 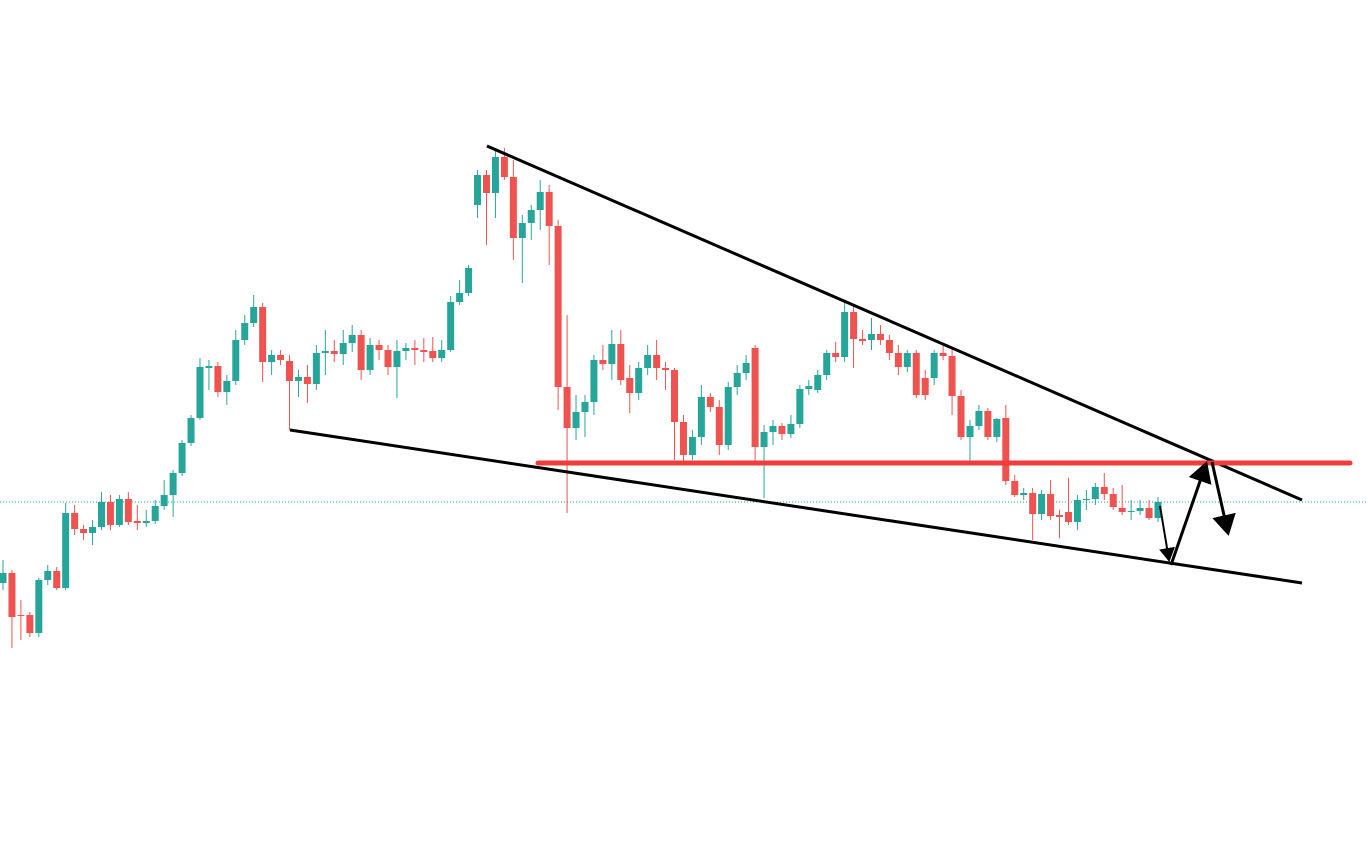 I want to click on lower-trendline, so click(x=796, y=506).